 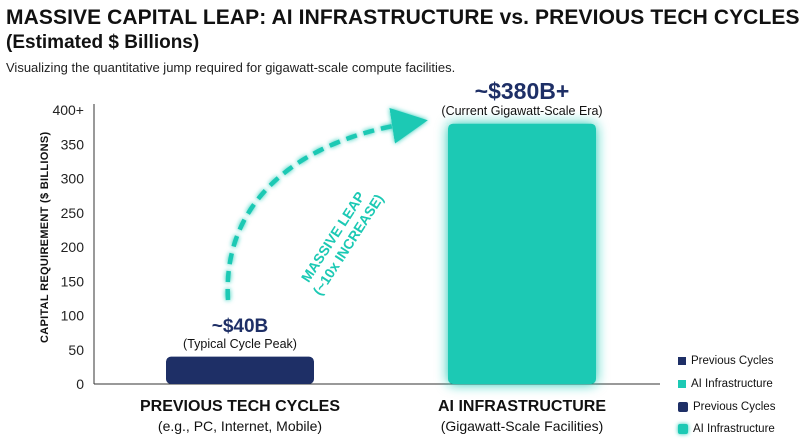 What do you see at coordinates (240, 370) in the screenshot?
I see `bar-previous-tech-cycles` at bounding box center [240, 370].